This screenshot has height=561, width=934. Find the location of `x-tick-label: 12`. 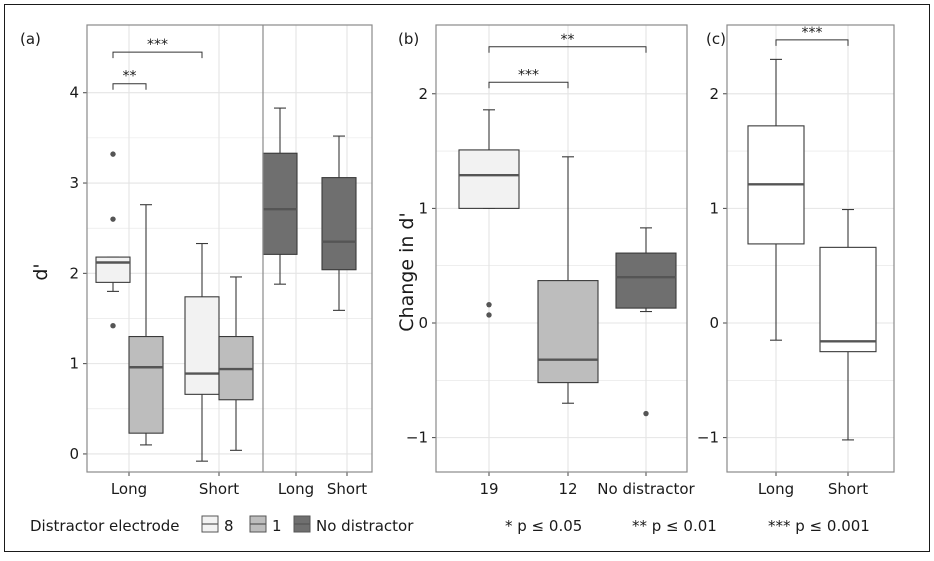

x-tick-label: 12 is located at coordinates (567, 489).